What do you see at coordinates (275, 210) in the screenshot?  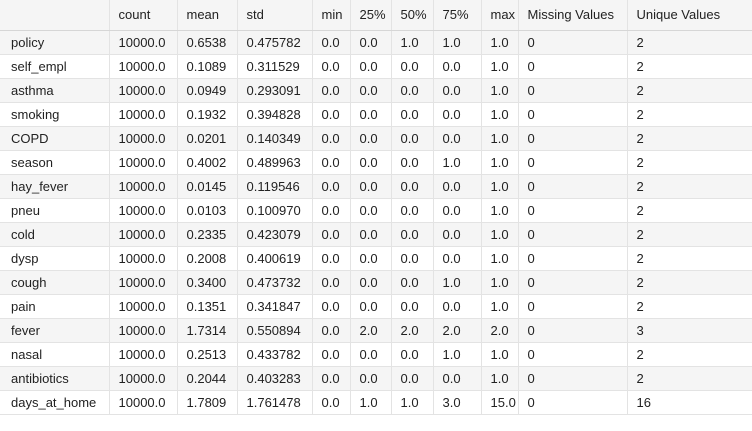 I see `table-cell: 0.100970` at bounding box center [275, 210].